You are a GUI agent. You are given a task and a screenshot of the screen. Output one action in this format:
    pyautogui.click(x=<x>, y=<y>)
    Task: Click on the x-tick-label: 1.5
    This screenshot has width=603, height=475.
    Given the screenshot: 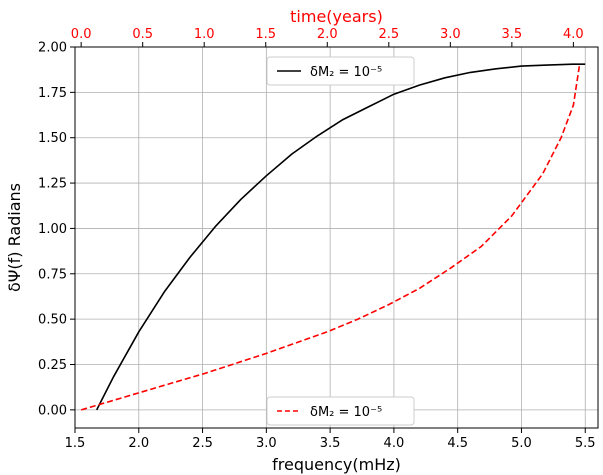 What is the action you would take?
    pyautogui.click(x=75, y=443)
    